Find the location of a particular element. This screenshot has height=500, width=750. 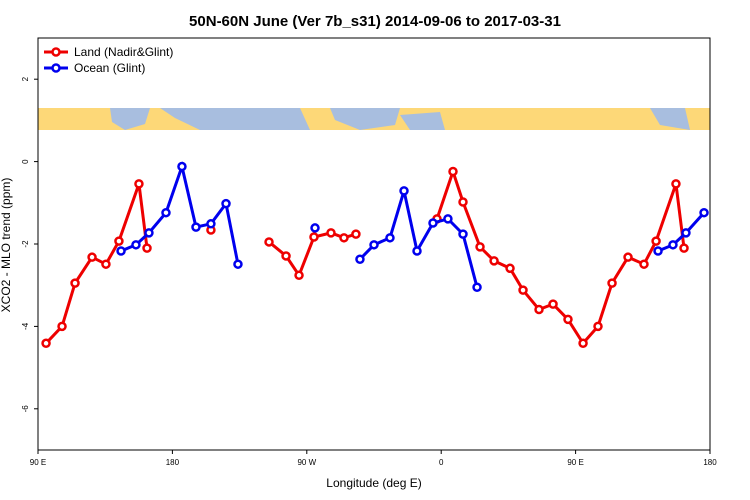

x-tick-label: 0 is located at coordinates (441, 462).